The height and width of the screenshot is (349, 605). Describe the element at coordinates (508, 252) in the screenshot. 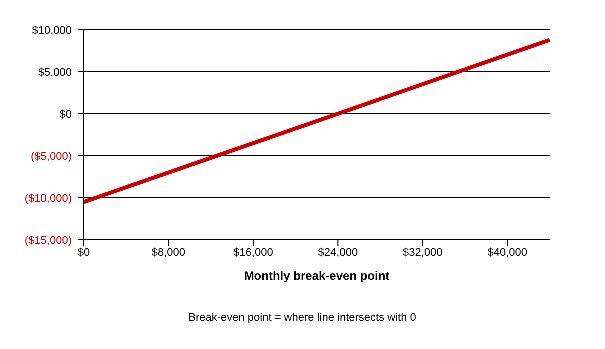

I see `x-tick-label: $40,000` at that location.